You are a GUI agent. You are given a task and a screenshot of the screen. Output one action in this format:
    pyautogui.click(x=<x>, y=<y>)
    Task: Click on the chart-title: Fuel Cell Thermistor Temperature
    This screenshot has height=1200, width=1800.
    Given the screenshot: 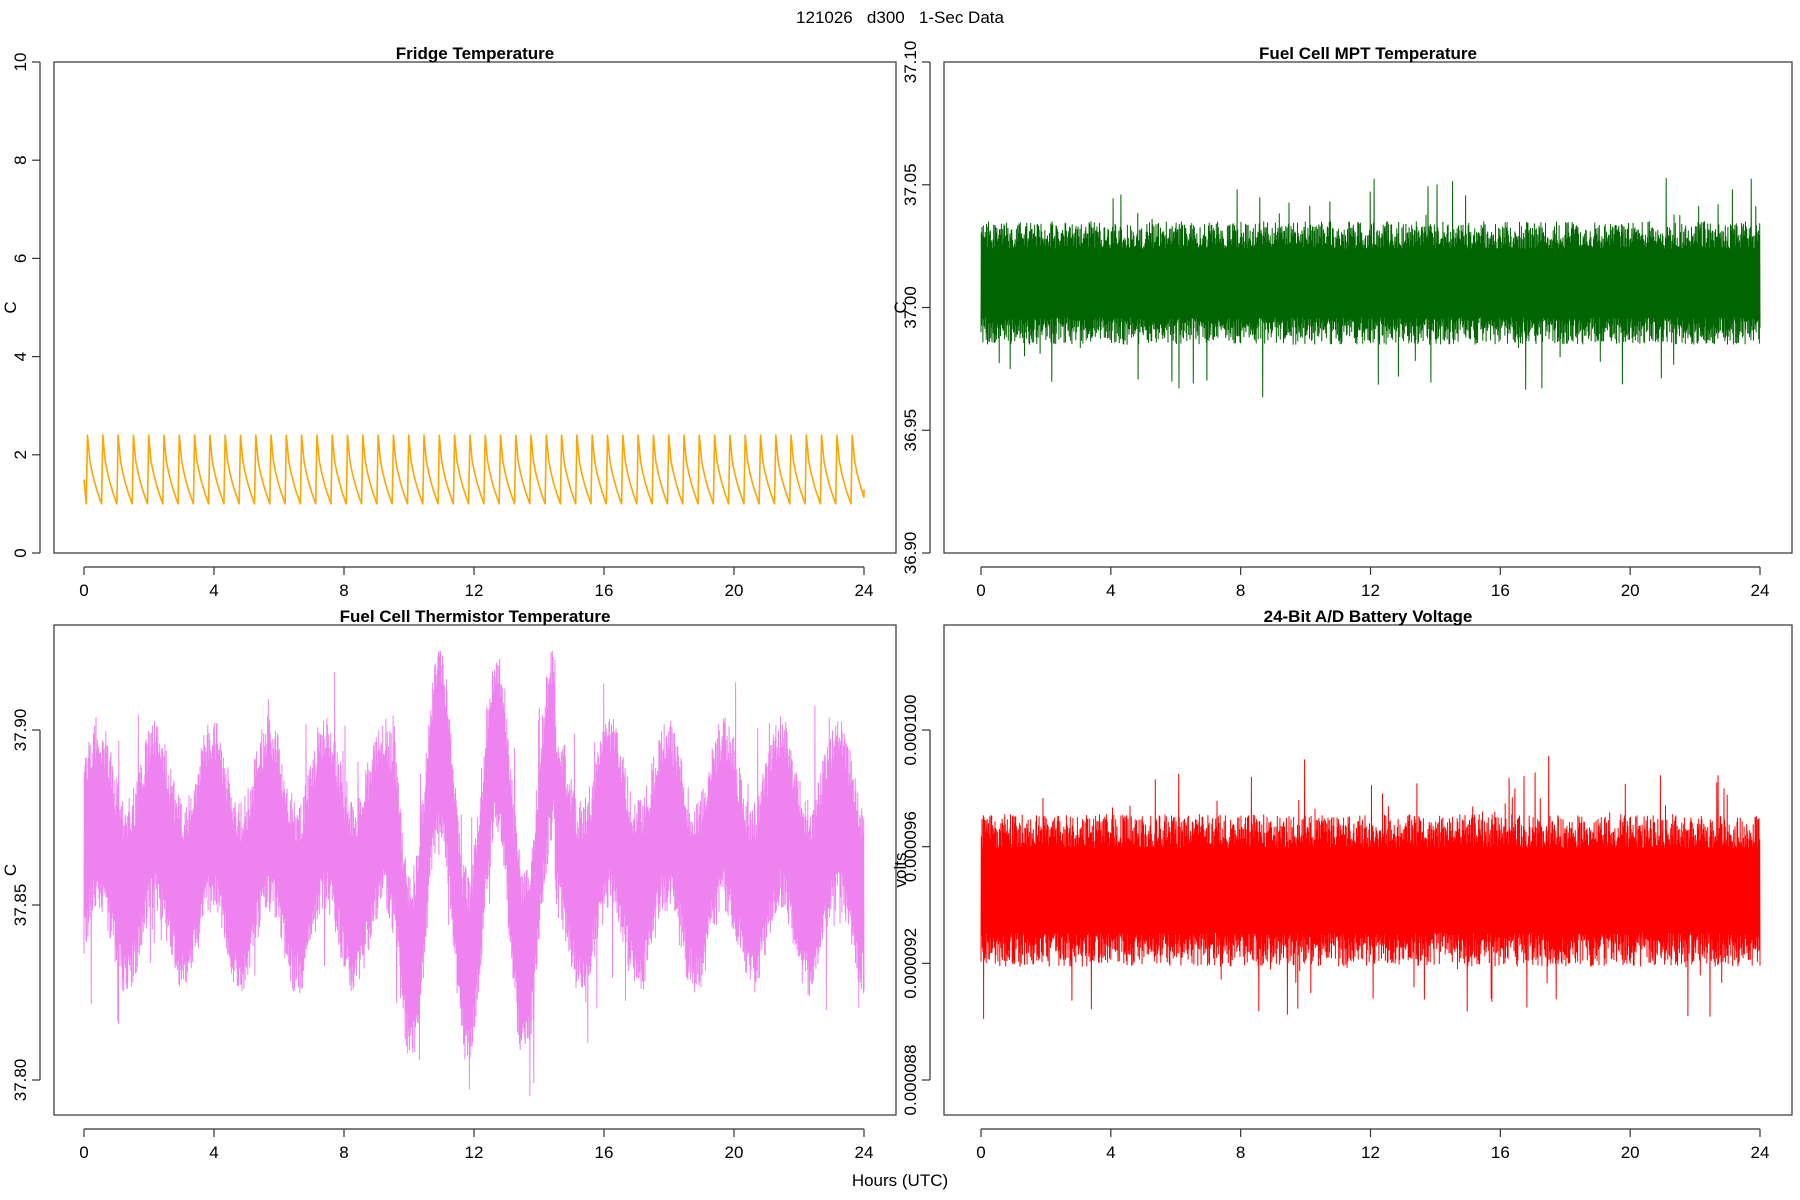 What is the action you would take?
    pyautogui.click(x=475, y=616)
    